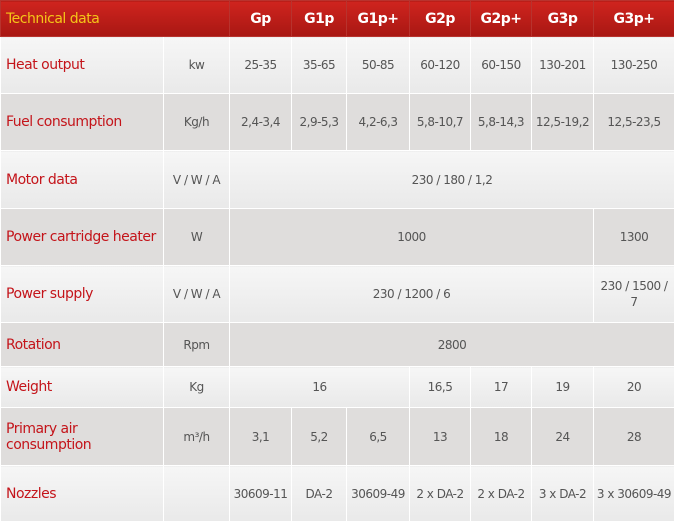 The image size is (674, 522). What do you see at coordinates (197, 237) in the screenshot?
I see `unit: W` at bounding box center [197, 237].